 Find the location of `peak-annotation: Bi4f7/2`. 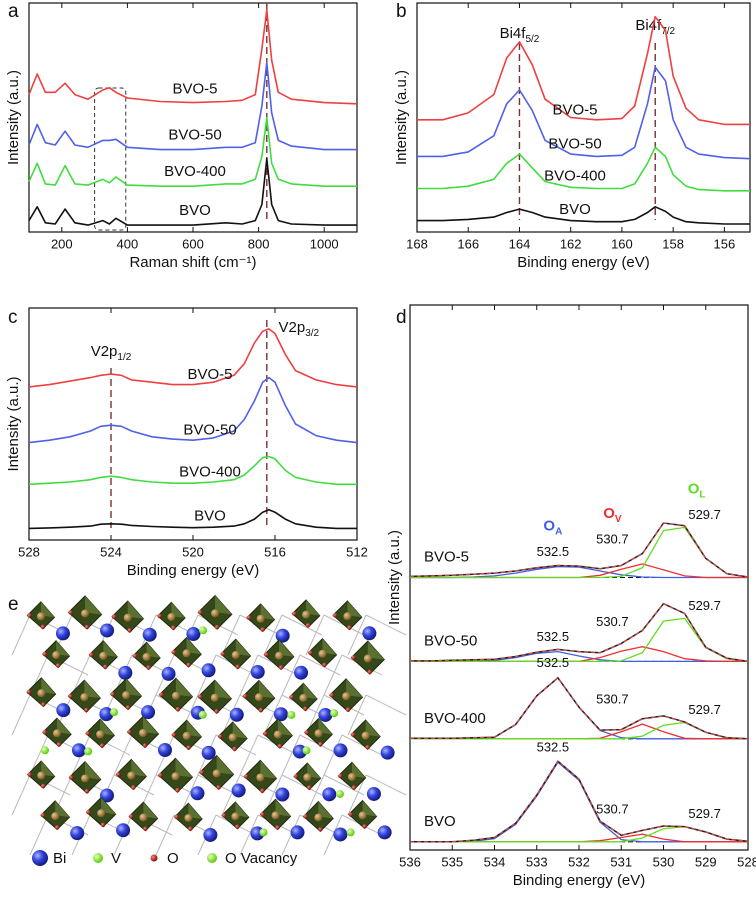

peak-annotation: Bi4f7/2 is located at coordinates (655, 27).